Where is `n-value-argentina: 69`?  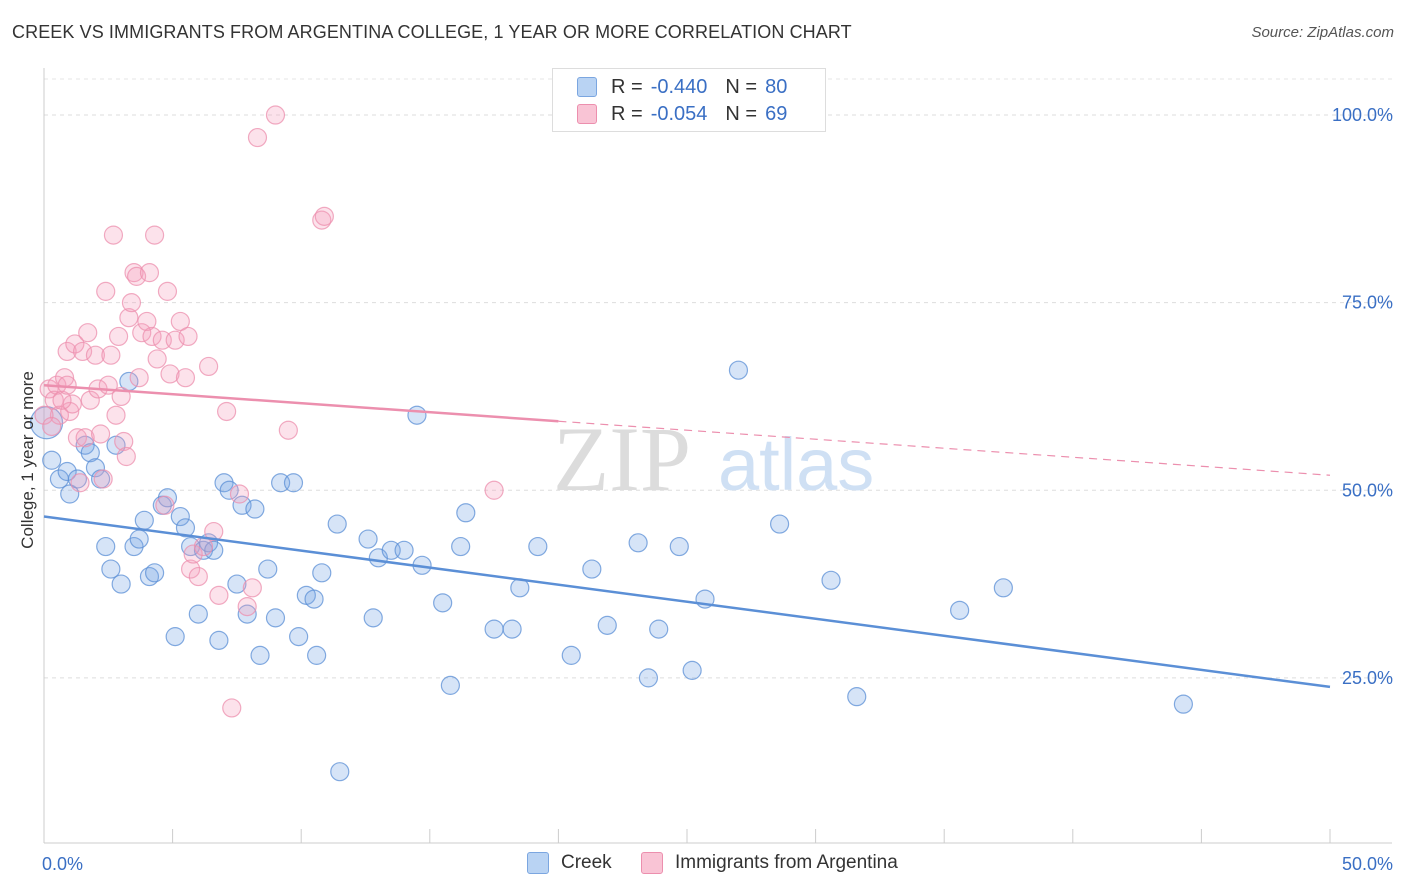
n-value-argentina: 69 is located at coordinates (776, 113).